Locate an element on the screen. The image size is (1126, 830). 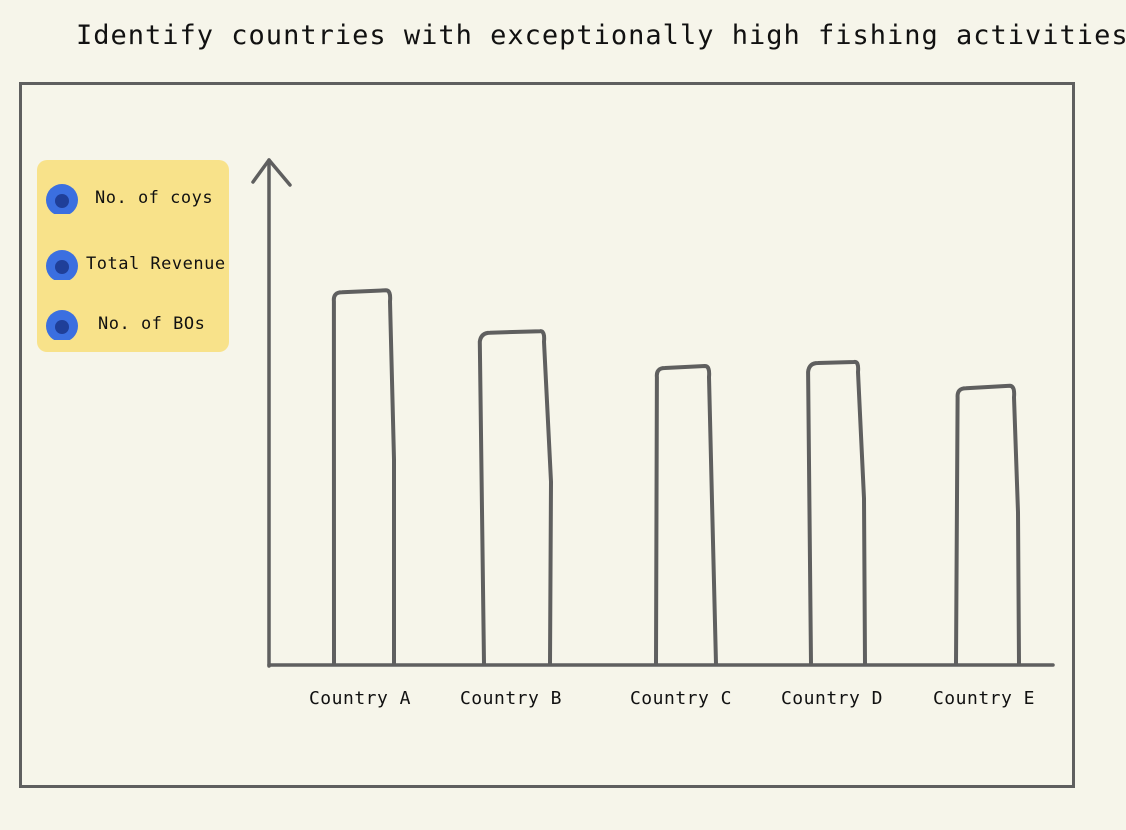
legend-label: Total Revenue is located at coordinates (156, 264).